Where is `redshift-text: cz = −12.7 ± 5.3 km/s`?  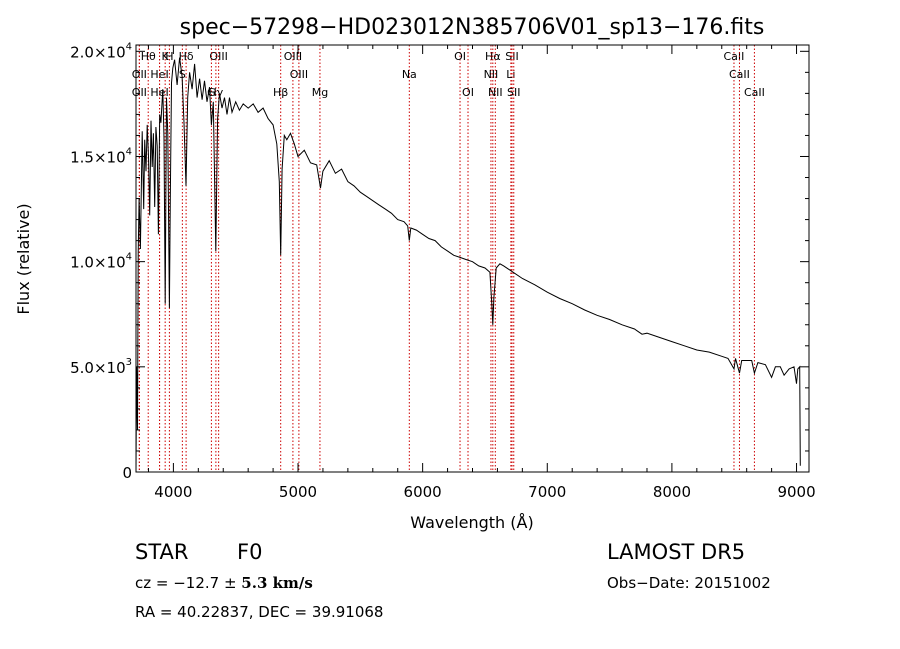
redshift-text: cz = −12.7 ± 5.3 km/s is located at coordinates (224, 583).